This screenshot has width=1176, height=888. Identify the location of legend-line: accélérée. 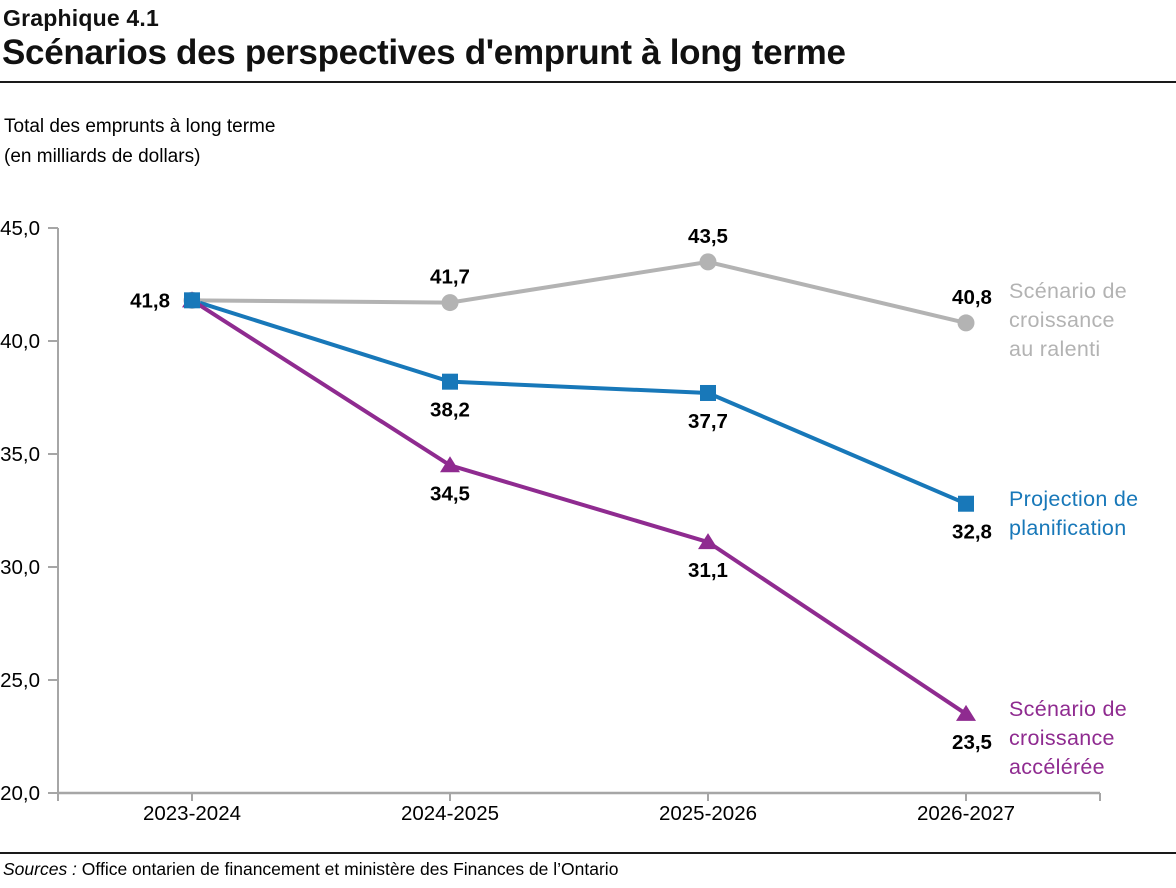
(1057, 767).